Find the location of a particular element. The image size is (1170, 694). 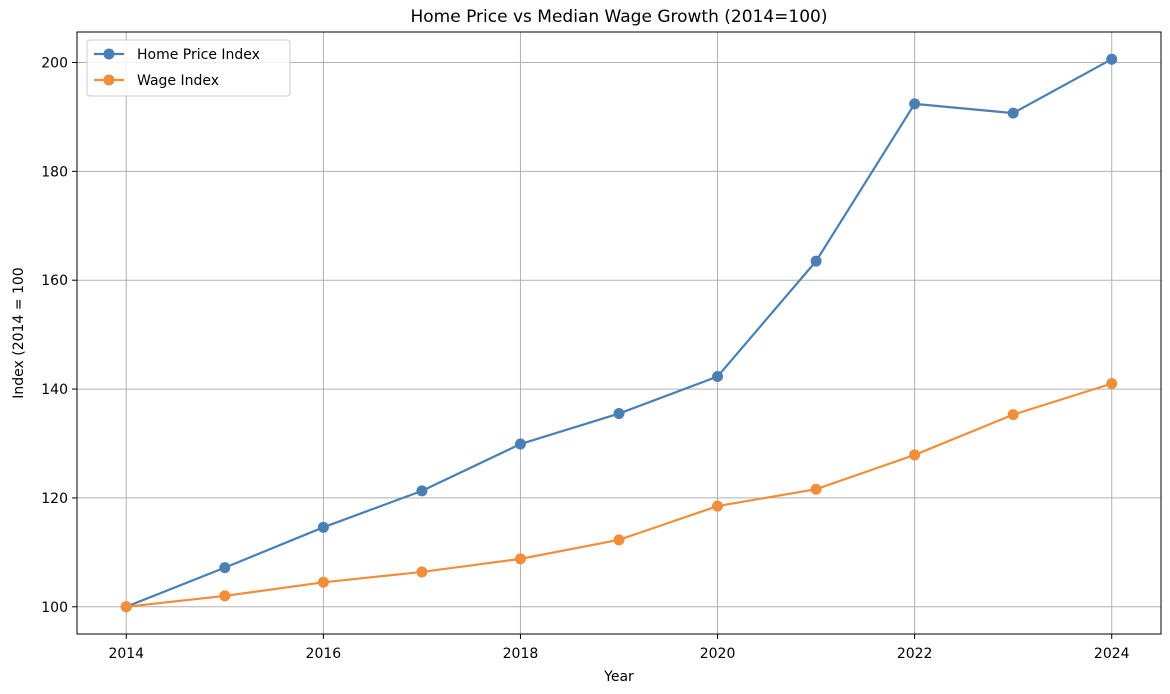

y-tick-label: 100 is located at coordinates (54, 608).